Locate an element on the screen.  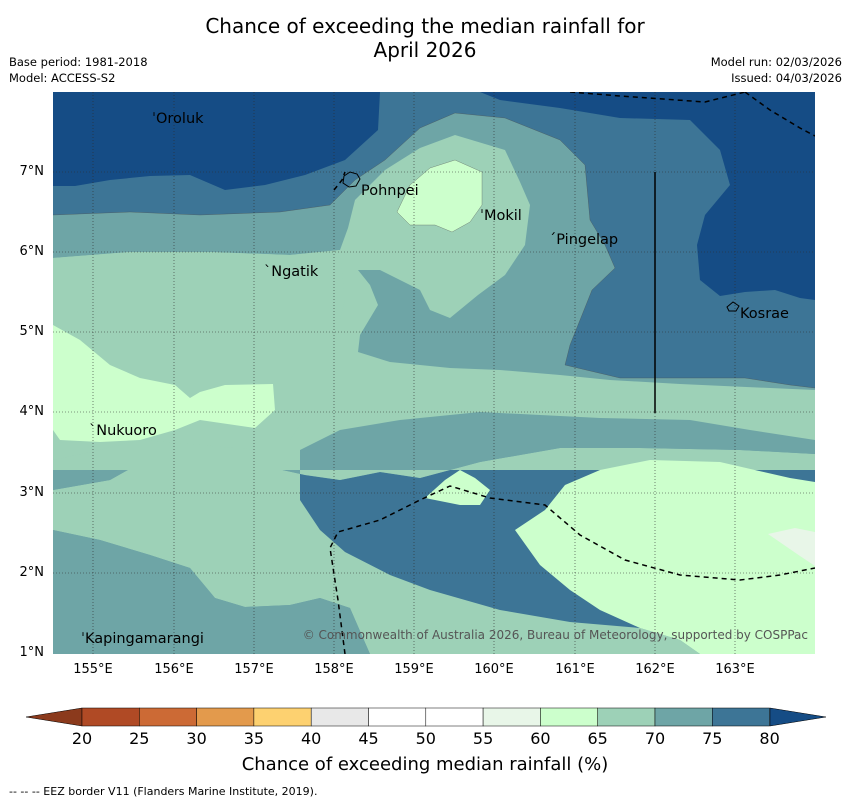
lat-label-1n: 1°N is located at coordinates (32, 652).